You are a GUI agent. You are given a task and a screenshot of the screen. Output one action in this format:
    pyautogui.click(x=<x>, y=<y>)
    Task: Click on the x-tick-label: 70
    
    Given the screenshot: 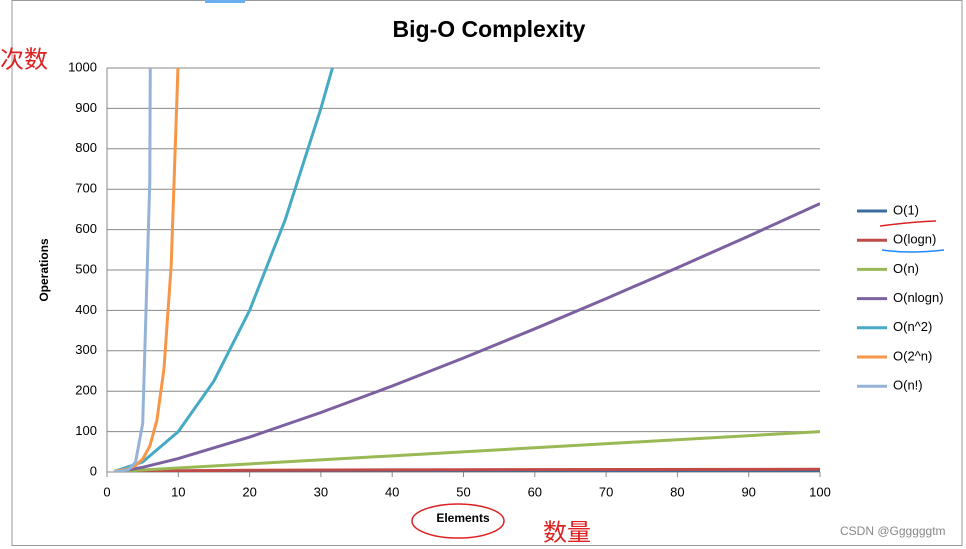 What is the action you would take?
    pyautogui.click(x=606, y=491)
    